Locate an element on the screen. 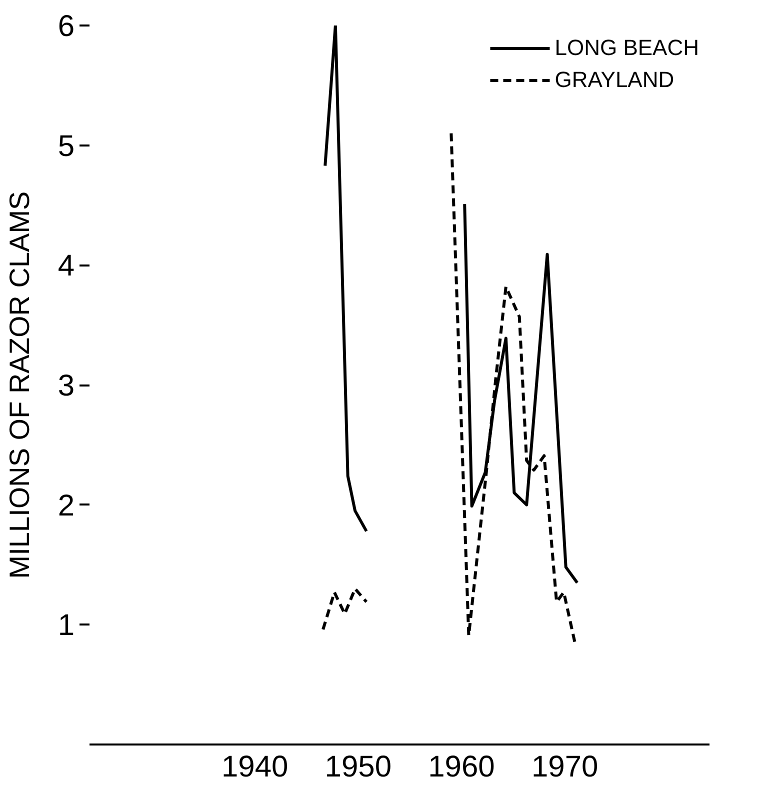  y-tick-label: 6 is located at coordinates (66, 26).